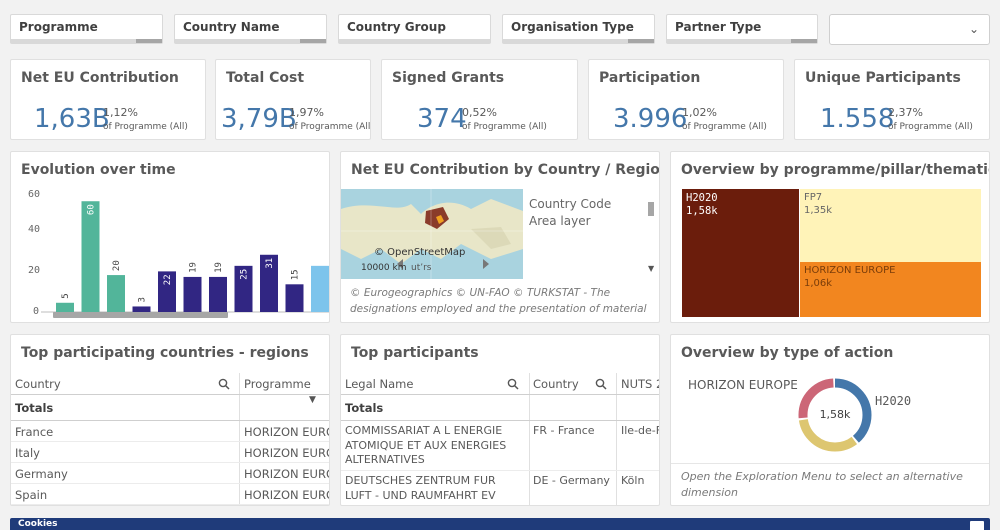 The height and width of the screenshot is (530, 1000). I want to click on extra-filter-dropdown: ⌄, so click(909, 29).